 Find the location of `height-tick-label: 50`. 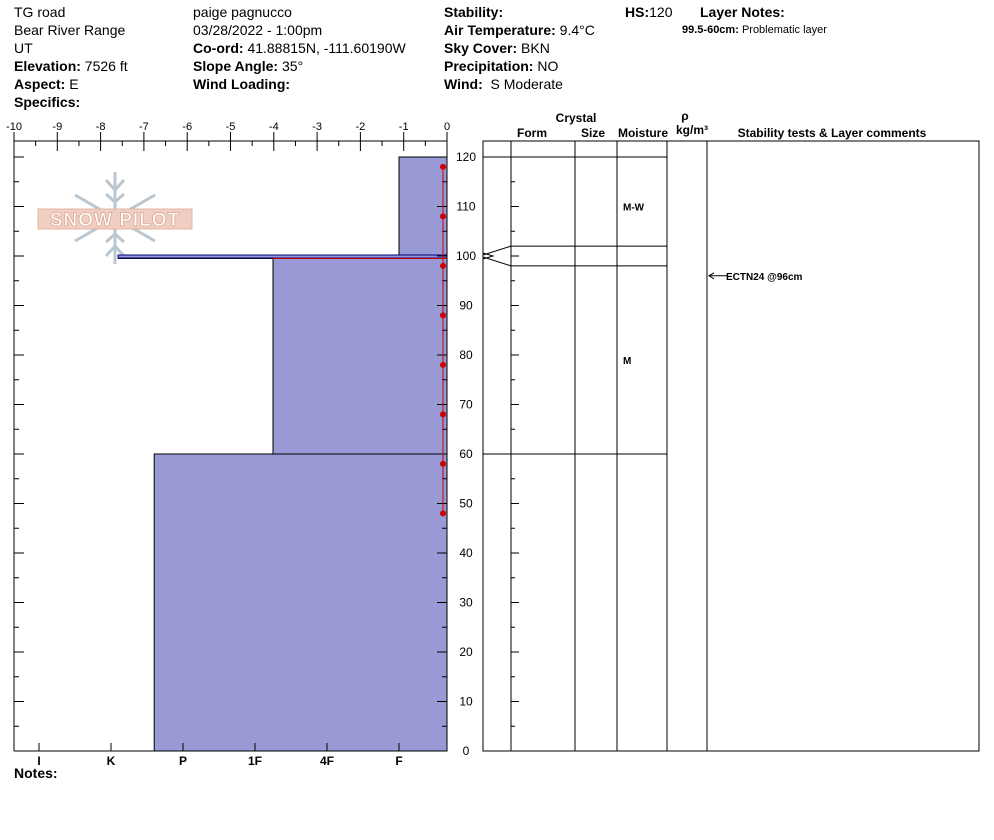

height-tick-label: 50 is located at coordinates (466, 504).